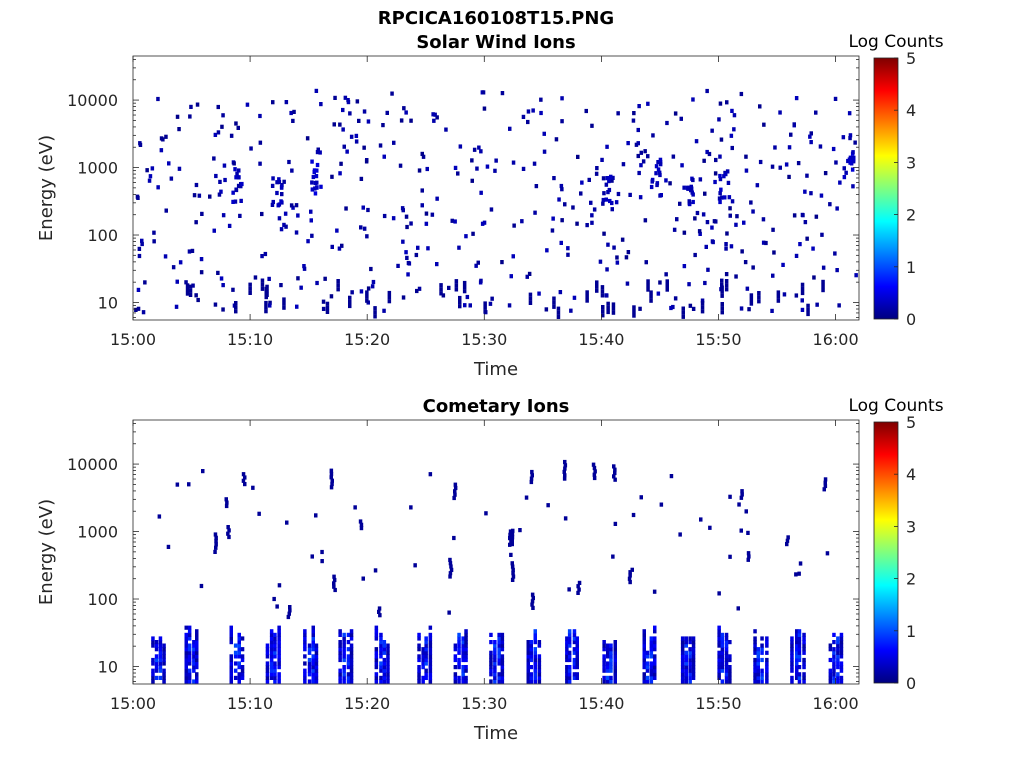 This screenshot has width=1024, height=768. Describe the element at coordinates (911, 319) in the screenshot. I see `colorbar-tick-label: 0` at that location.